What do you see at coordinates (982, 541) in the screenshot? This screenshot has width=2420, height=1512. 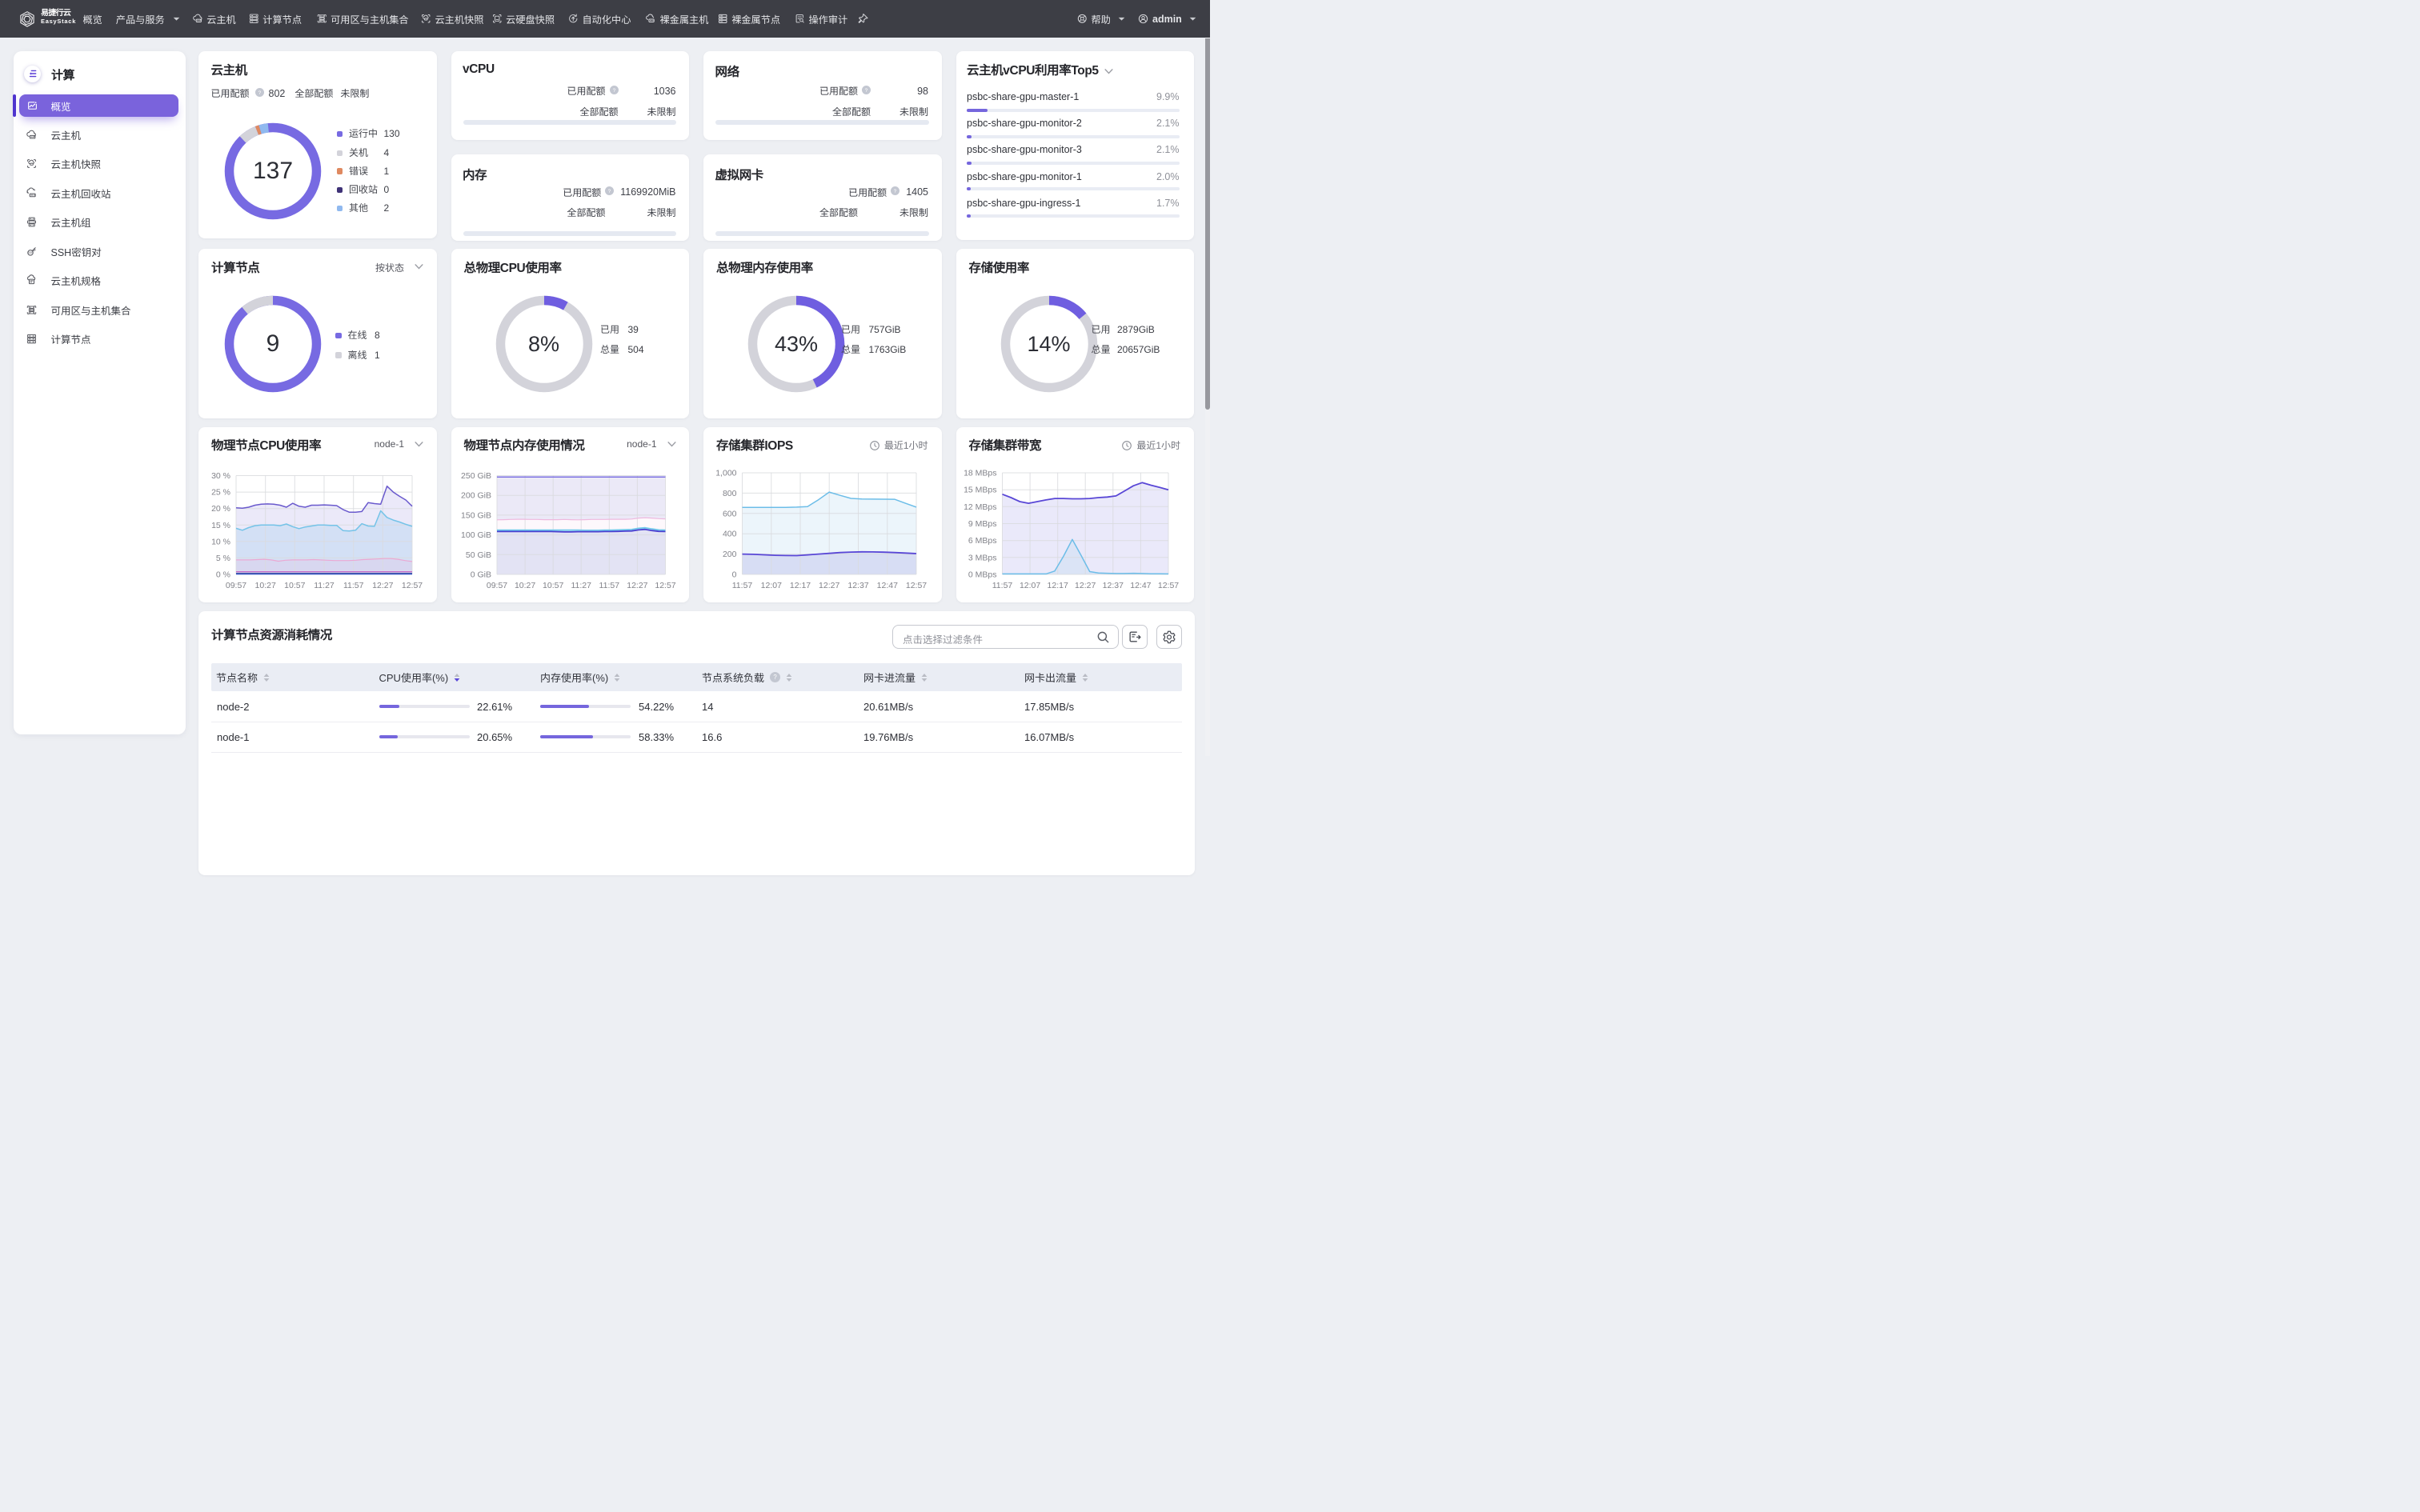 I see `svg-text: 6 MBps` at bounding box center [982, 541].